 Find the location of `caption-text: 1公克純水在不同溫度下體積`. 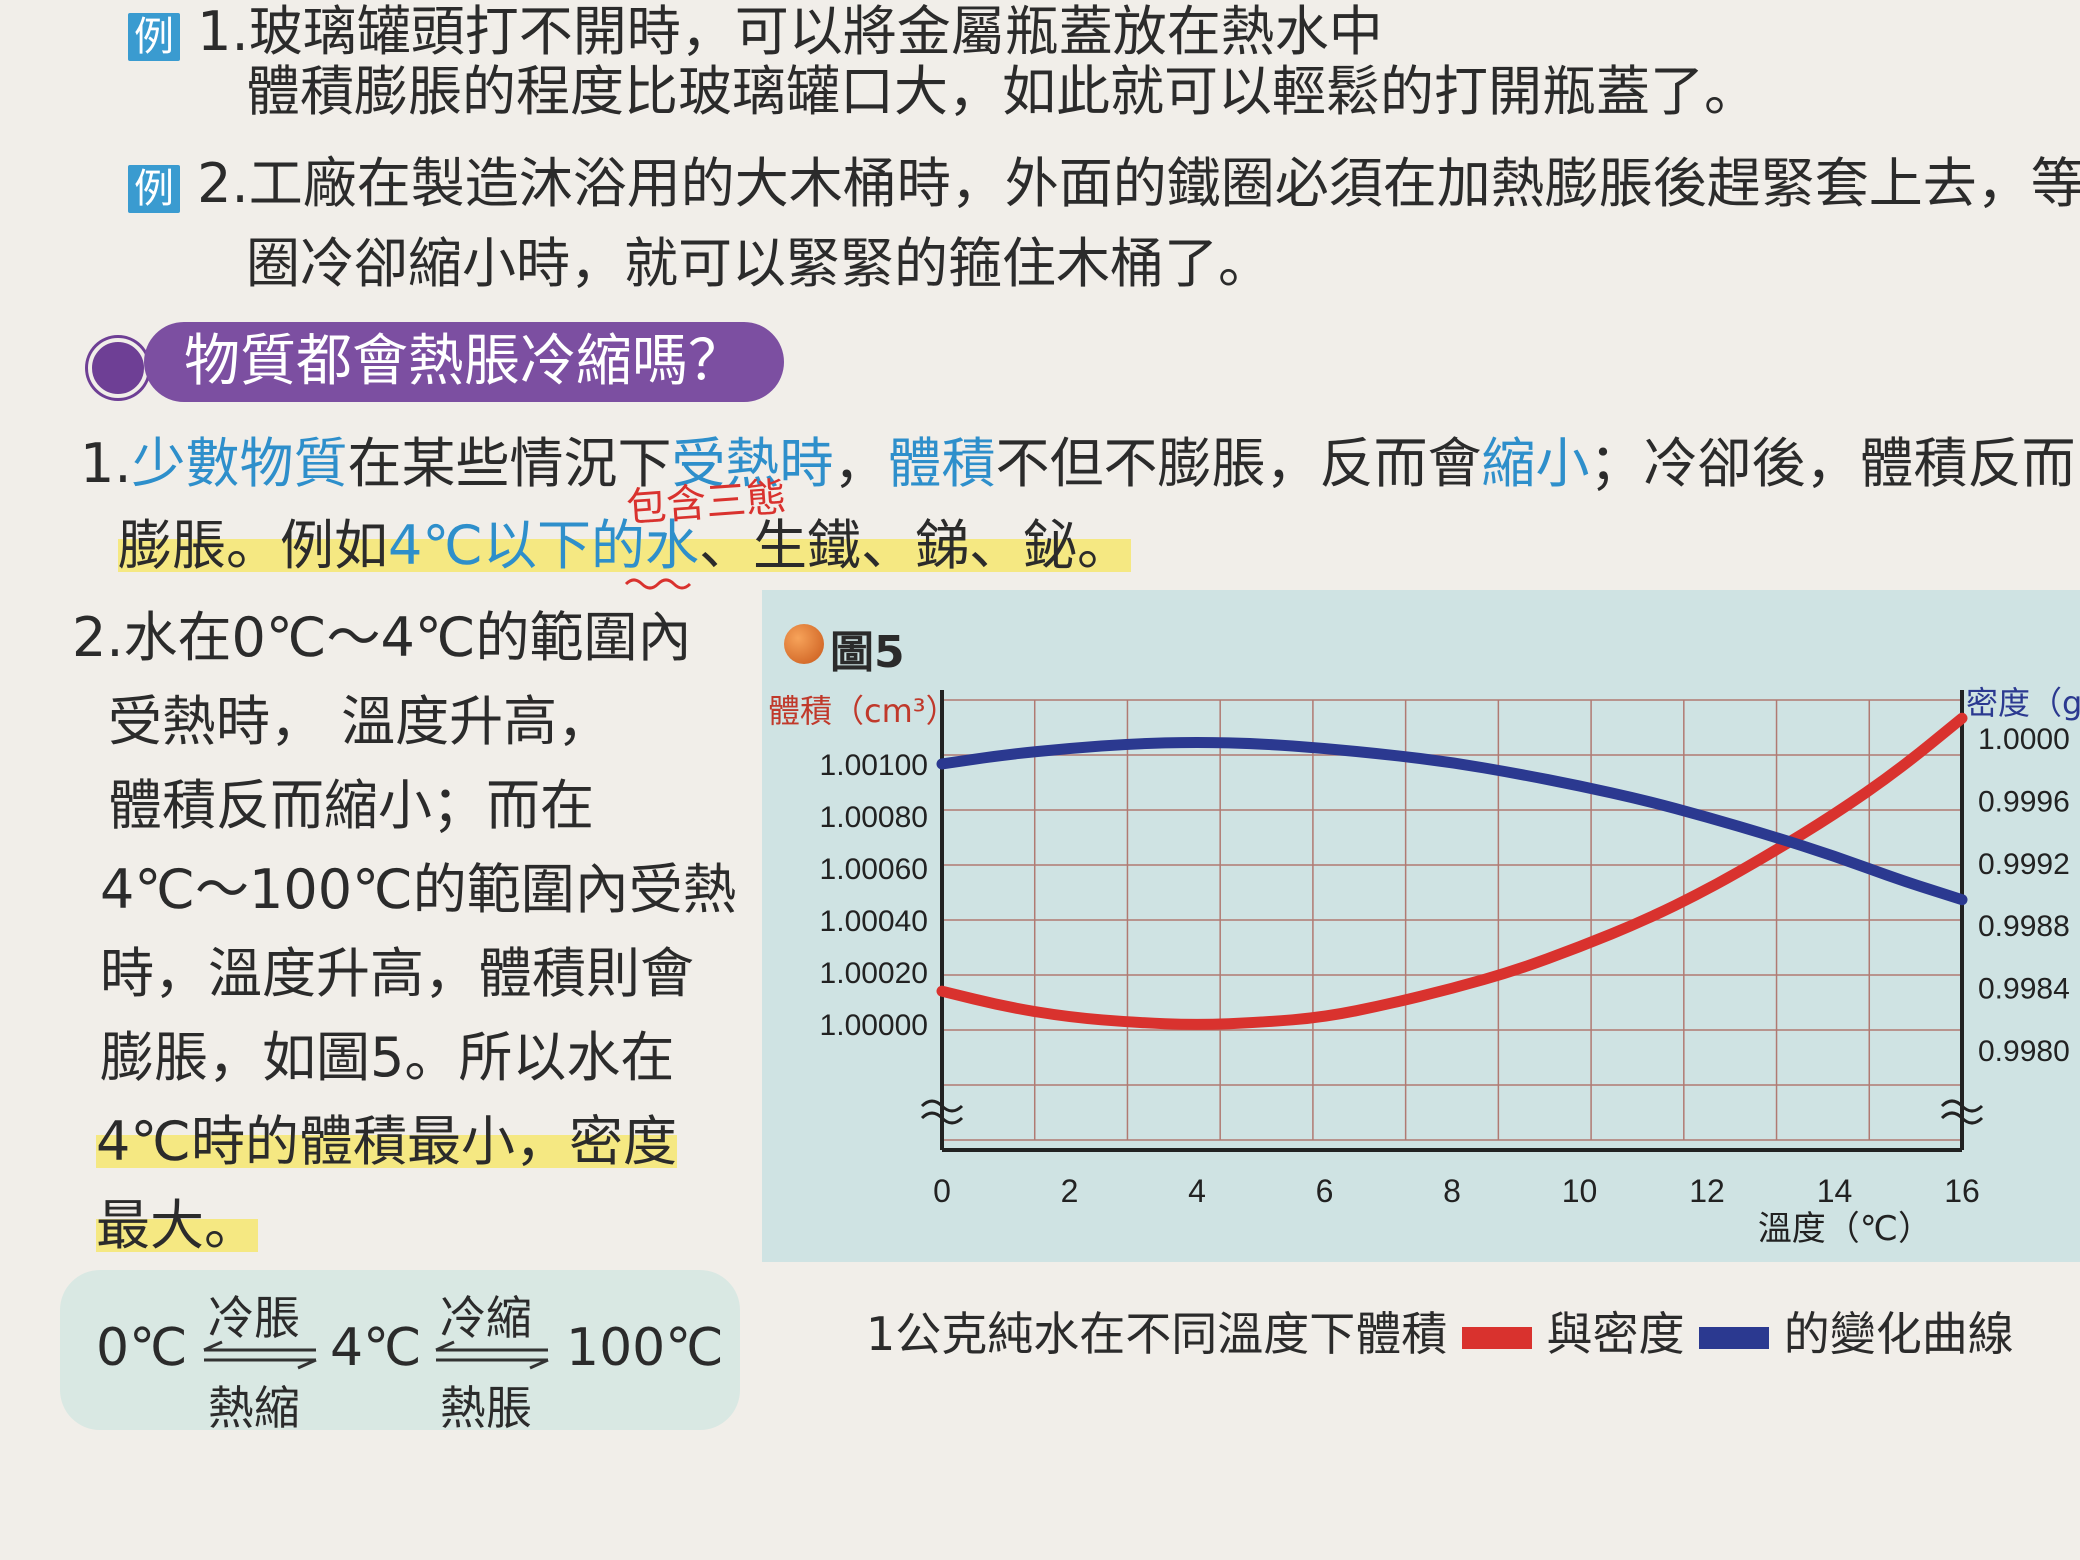

caption-text: 1公克純水在不同溫度下體積 is located at coordinates (1157, 1334).